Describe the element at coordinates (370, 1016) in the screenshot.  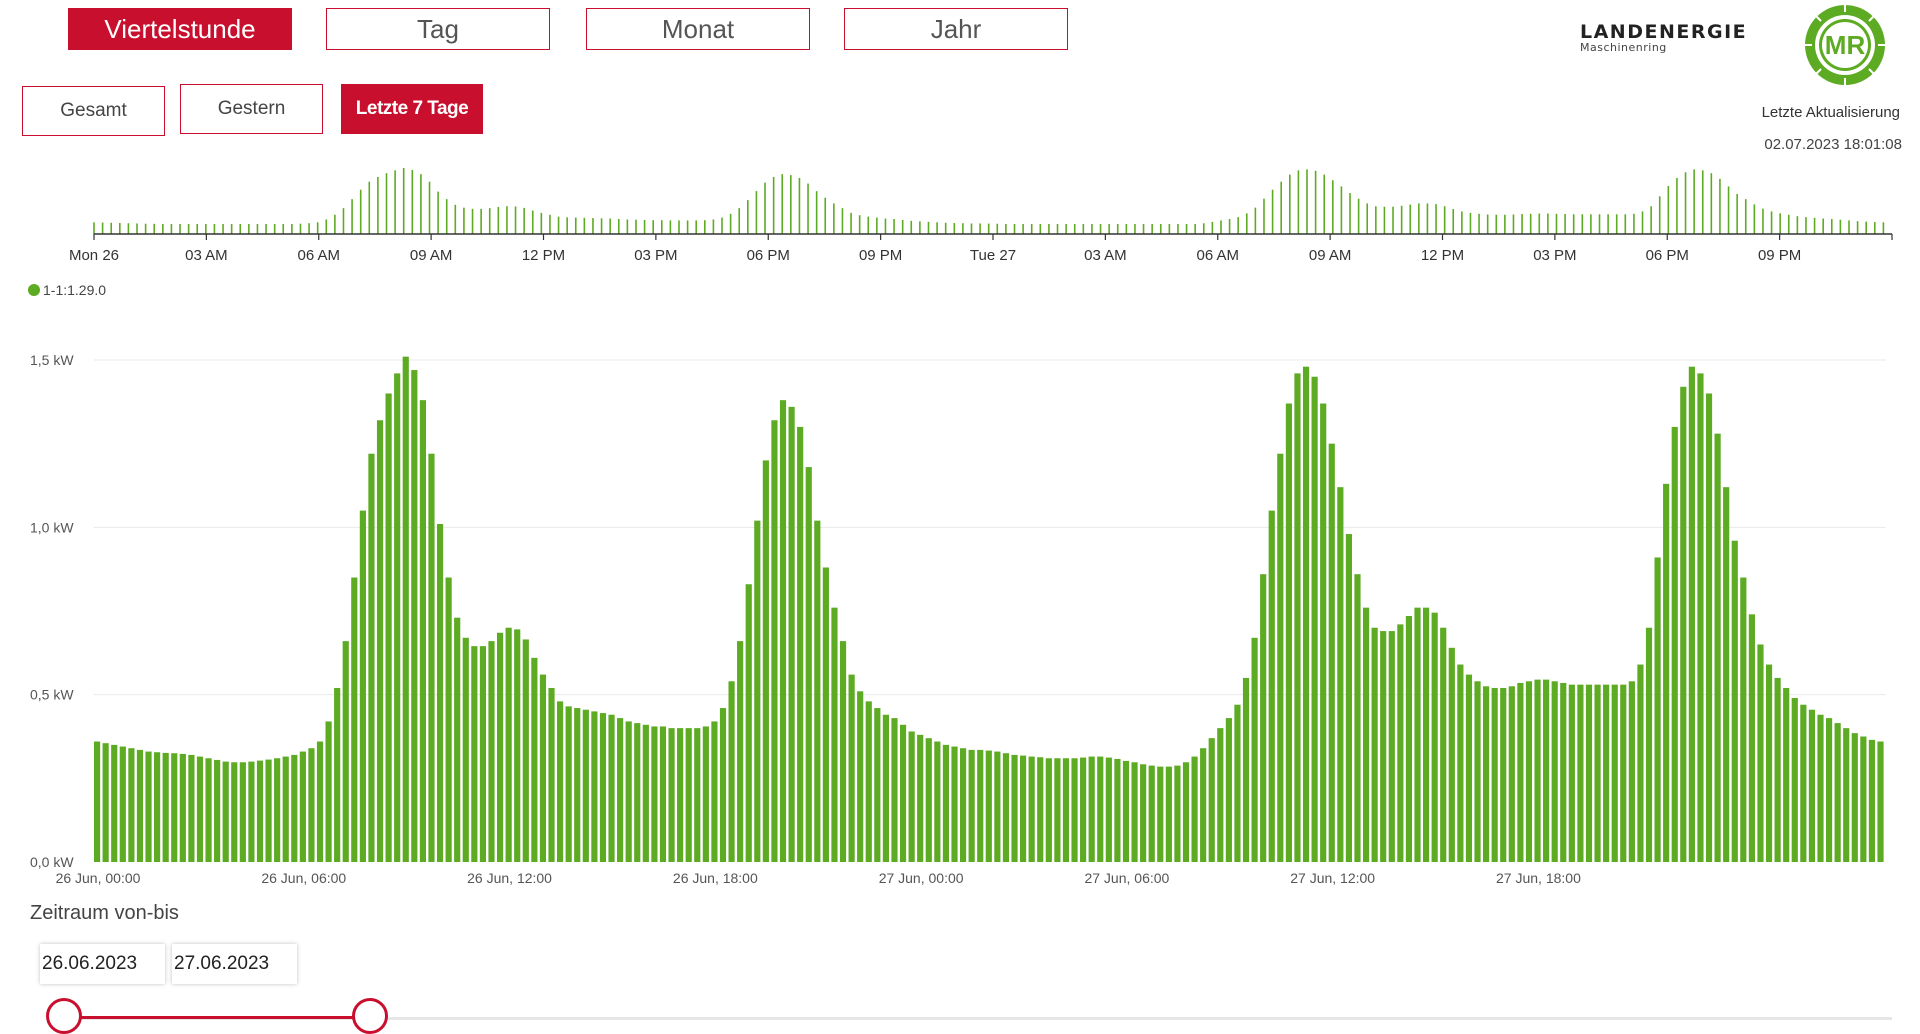
I see `range-slider-end-handle` at that location.